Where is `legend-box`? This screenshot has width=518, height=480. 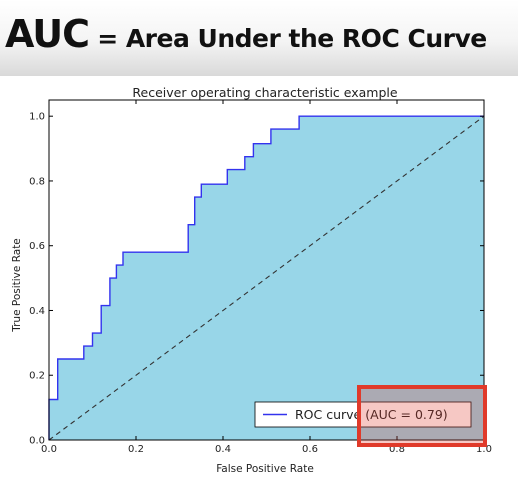 legend-box is located at coordinates (363, 414).